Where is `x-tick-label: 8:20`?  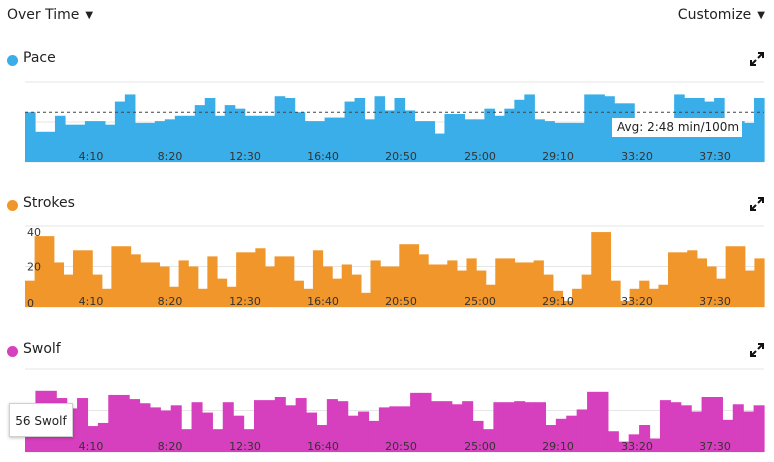
x-tick-label: 8:20 is located at coordinates (170, 156).